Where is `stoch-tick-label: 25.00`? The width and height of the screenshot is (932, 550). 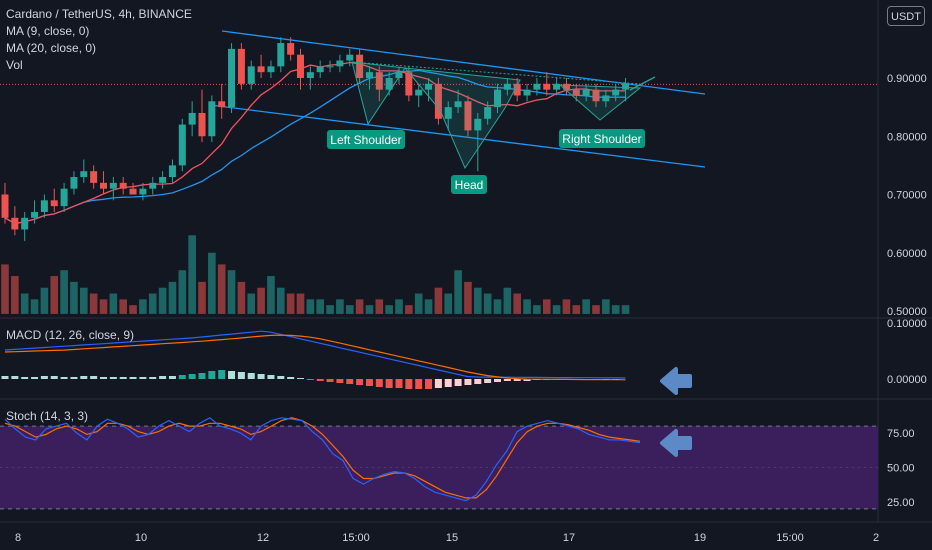
stoch-tick-label: 25.00 is located at coordinates (901, 503).